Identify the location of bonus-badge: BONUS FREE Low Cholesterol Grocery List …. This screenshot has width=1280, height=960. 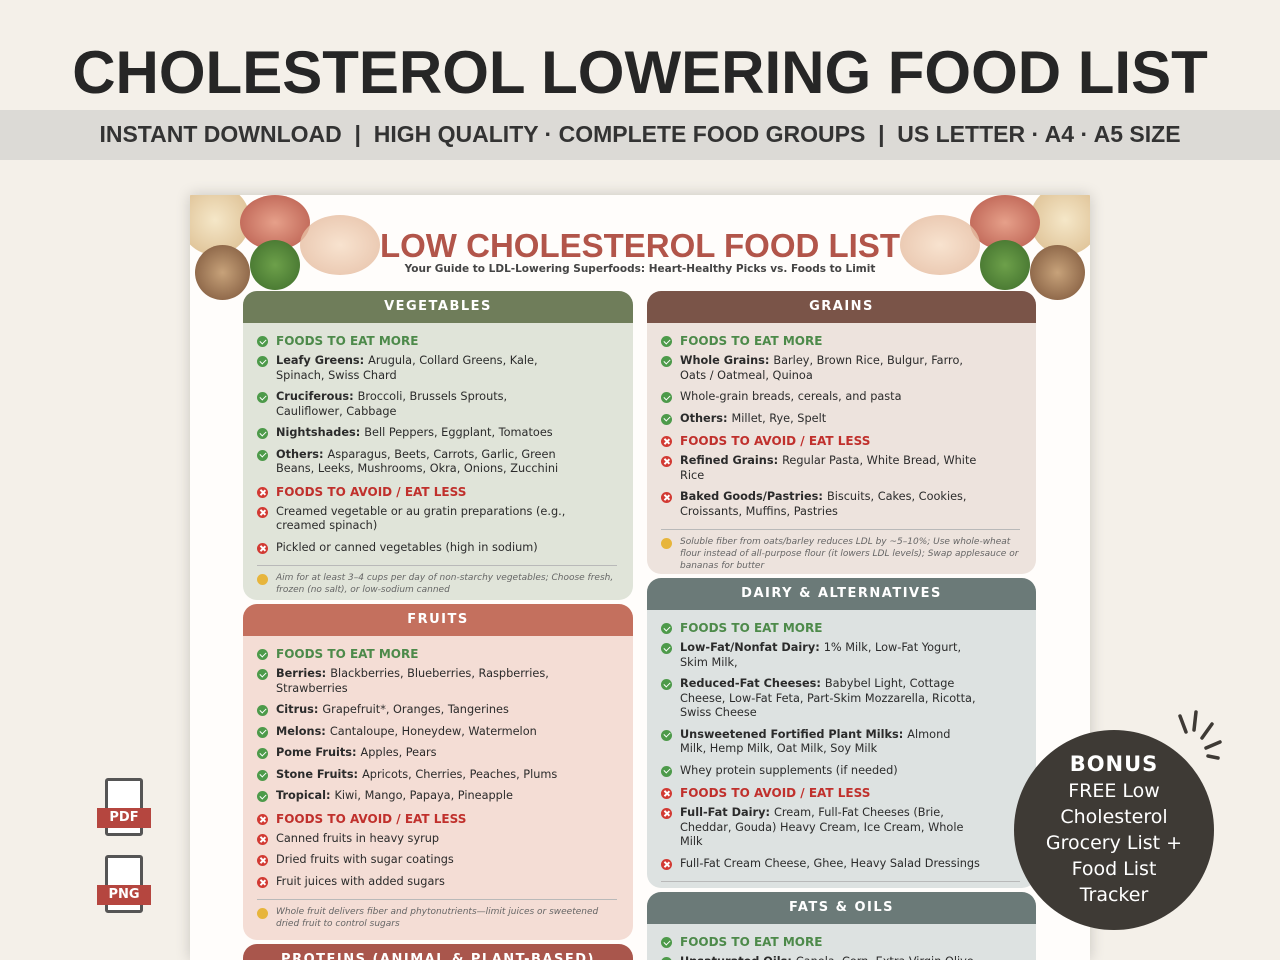
(1114, 830).